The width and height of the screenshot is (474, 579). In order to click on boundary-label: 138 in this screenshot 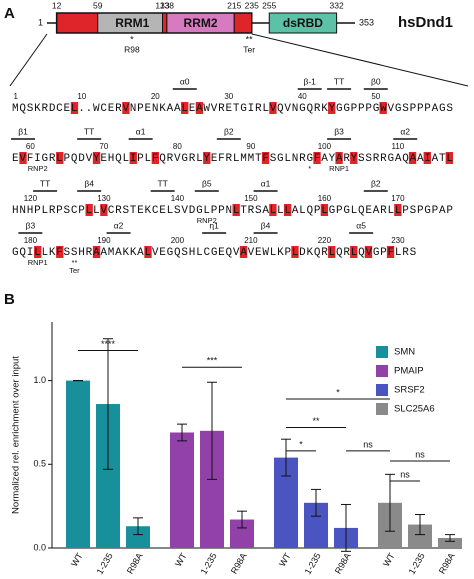, I will do `click(167, 5)`.